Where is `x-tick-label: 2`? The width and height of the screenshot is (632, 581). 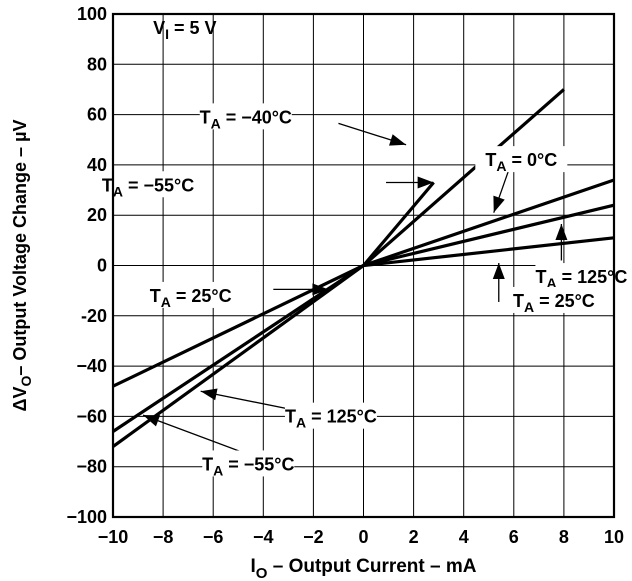
x-tick-label: 2 is located at coordinates (414, 537).